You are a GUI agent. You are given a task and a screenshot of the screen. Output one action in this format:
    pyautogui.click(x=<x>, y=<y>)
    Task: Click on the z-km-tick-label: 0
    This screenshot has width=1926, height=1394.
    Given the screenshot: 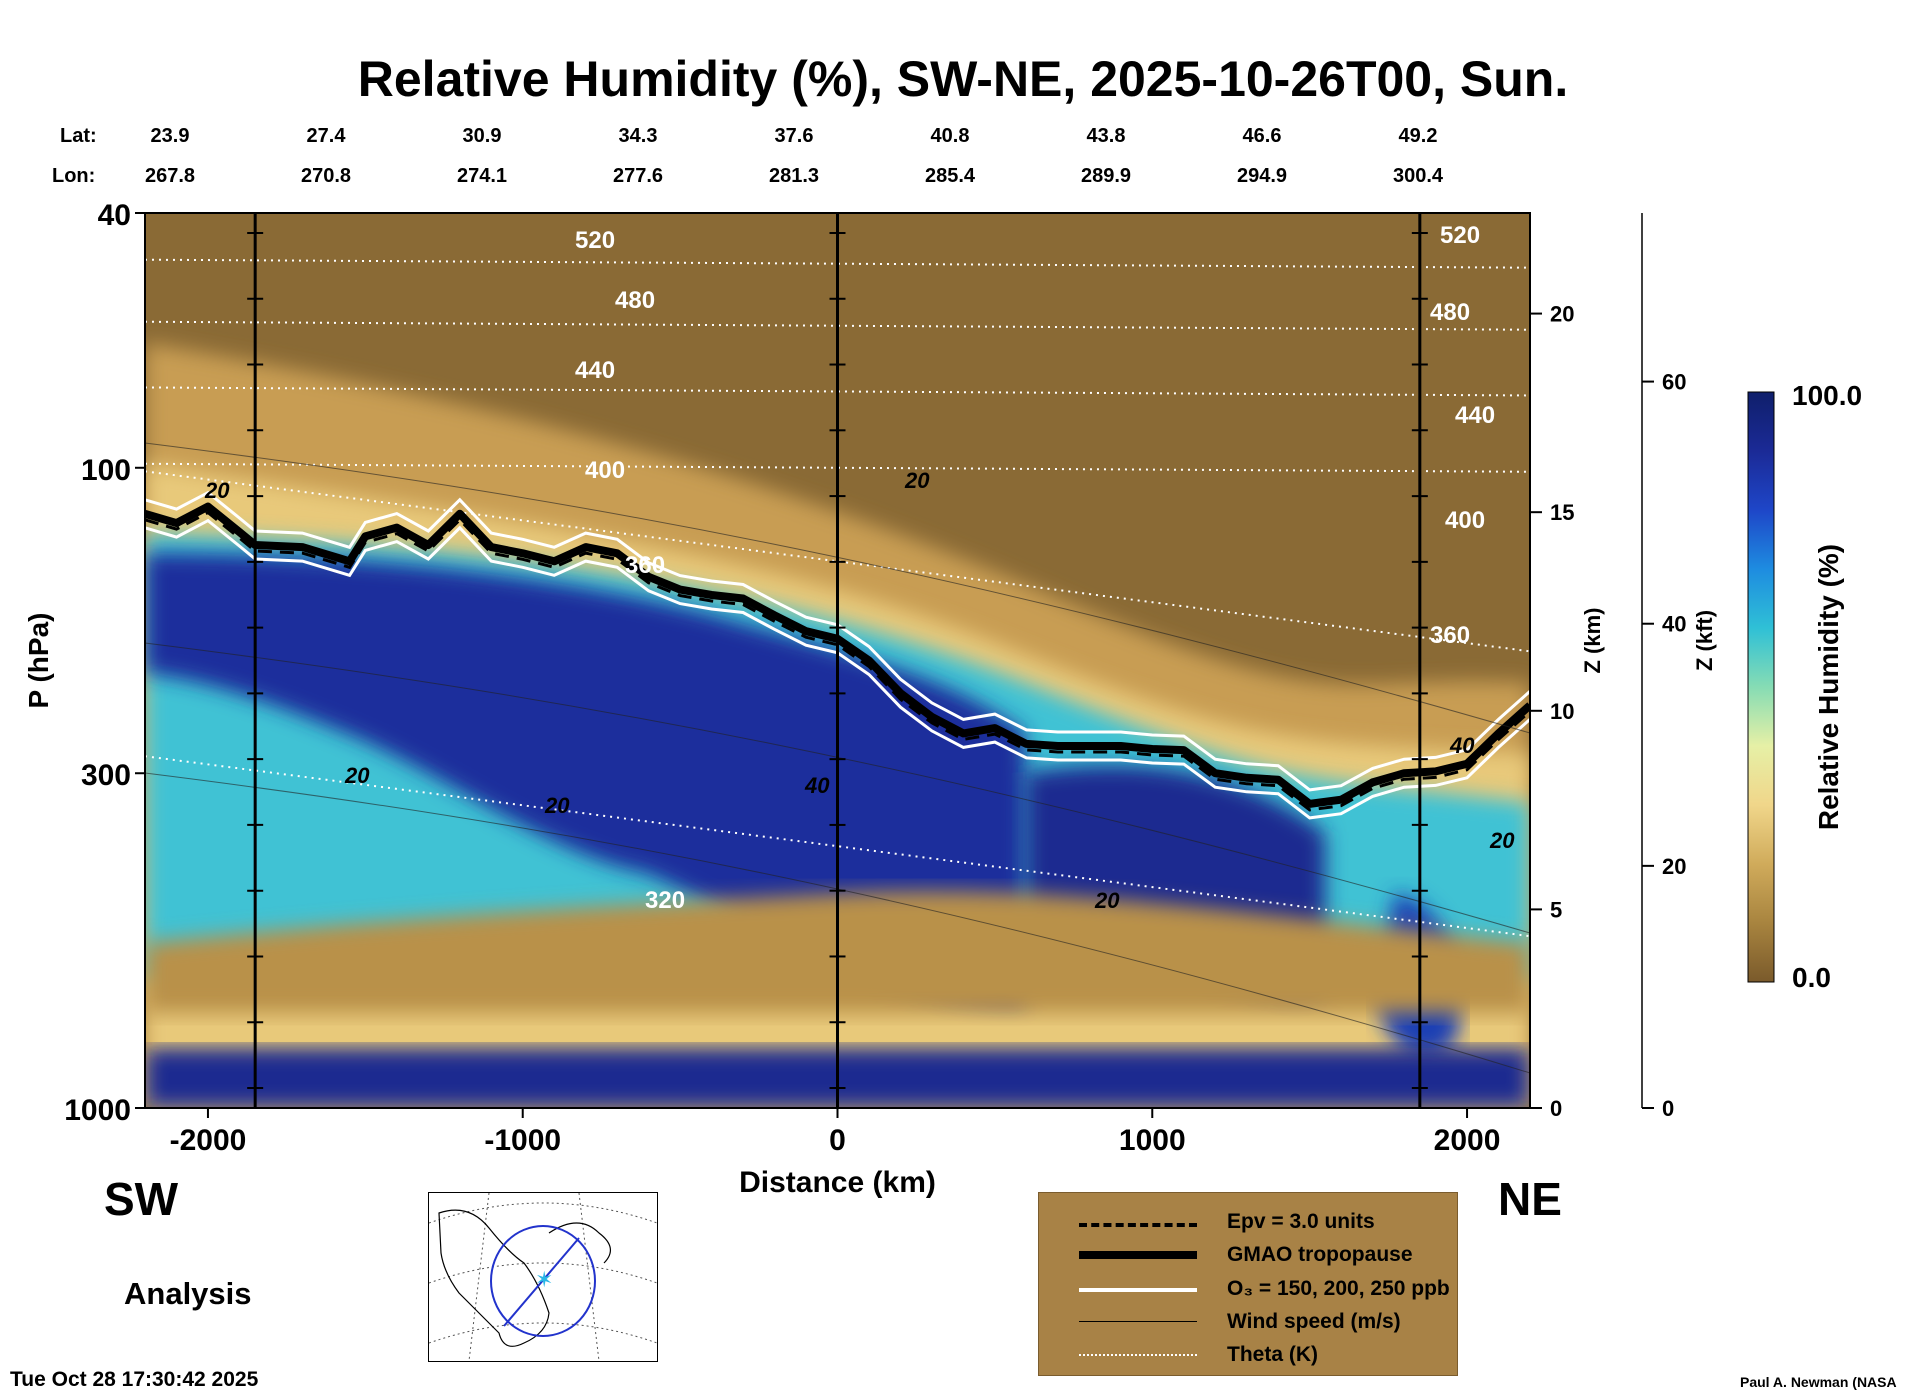 What is the action you would take?
    pyautogui.click(x=1556, y=1108)
    